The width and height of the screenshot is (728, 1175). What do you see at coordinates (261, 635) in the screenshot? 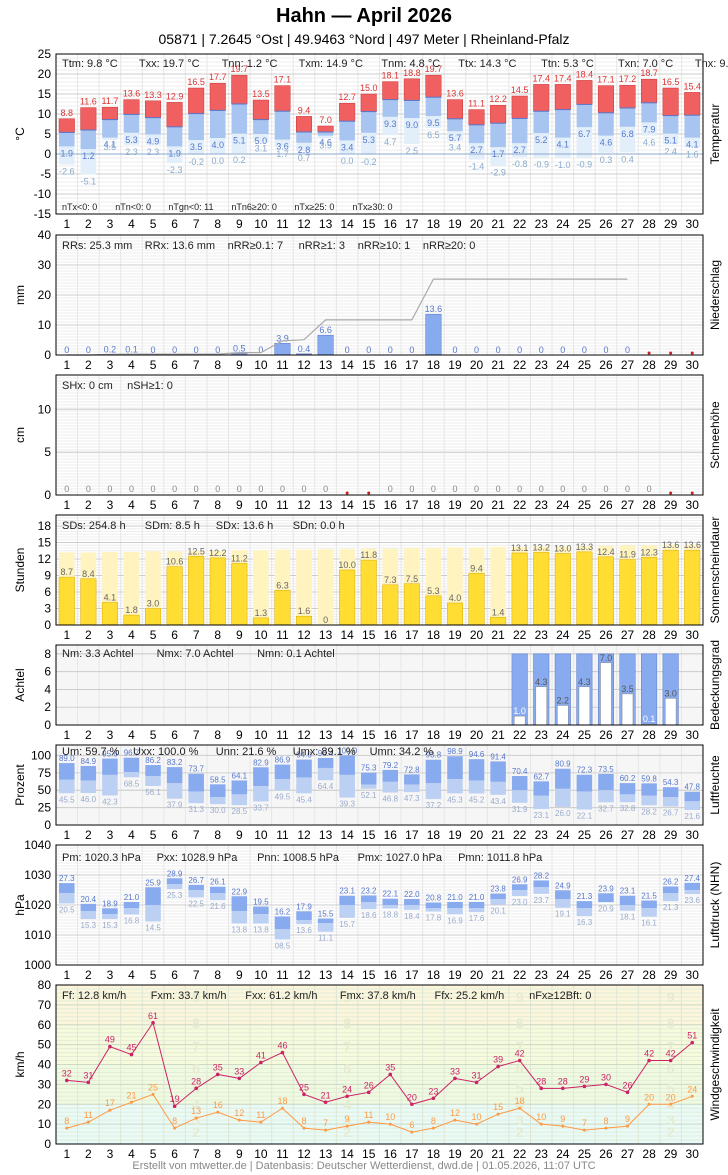
I see `x-tick-label: 10` at bounding box center [261, 635].